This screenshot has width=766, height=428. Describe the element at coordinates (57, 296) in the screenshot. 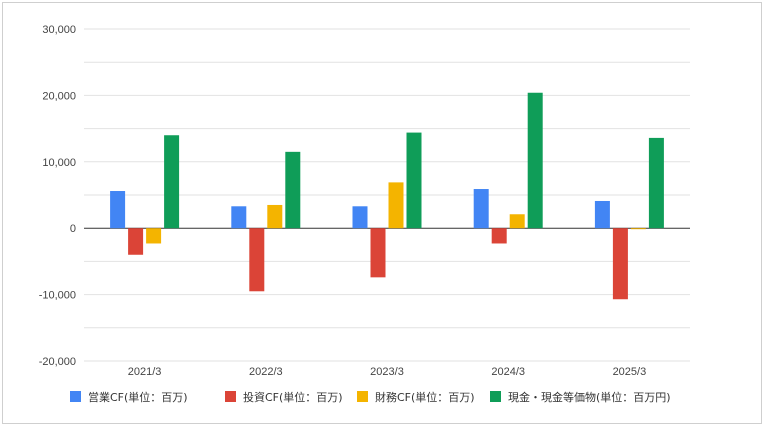

I see `y-tick-label: -10,000` at that location.